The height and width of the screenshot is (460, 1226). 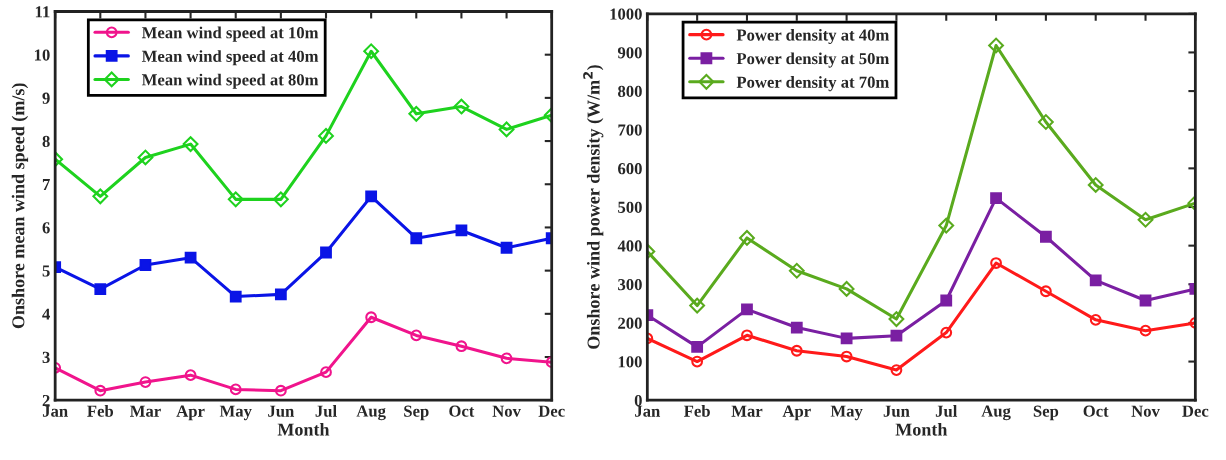 What do you see at coordinates (593, 207) in the screenshot?
I see `y-axis-title: Onshore wind power density (W/m$^{2}$)` at bounding box center [593, 207].